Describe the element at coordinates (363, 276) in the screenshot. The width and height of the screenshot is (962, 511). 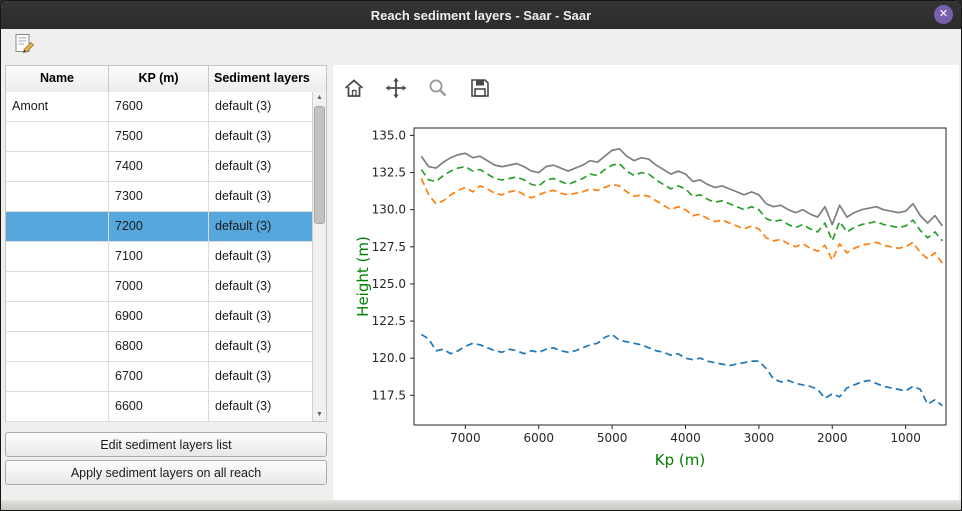
I see `y-axis-label: Height (m)` at that location.